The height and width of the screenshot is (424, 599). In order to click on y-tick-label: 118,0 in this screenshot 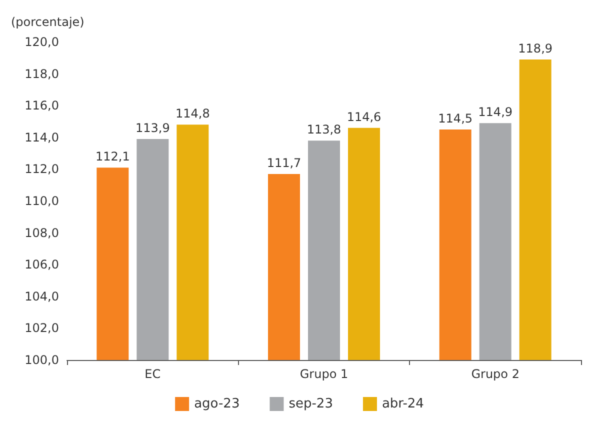, I will do `click(41, 73)`.